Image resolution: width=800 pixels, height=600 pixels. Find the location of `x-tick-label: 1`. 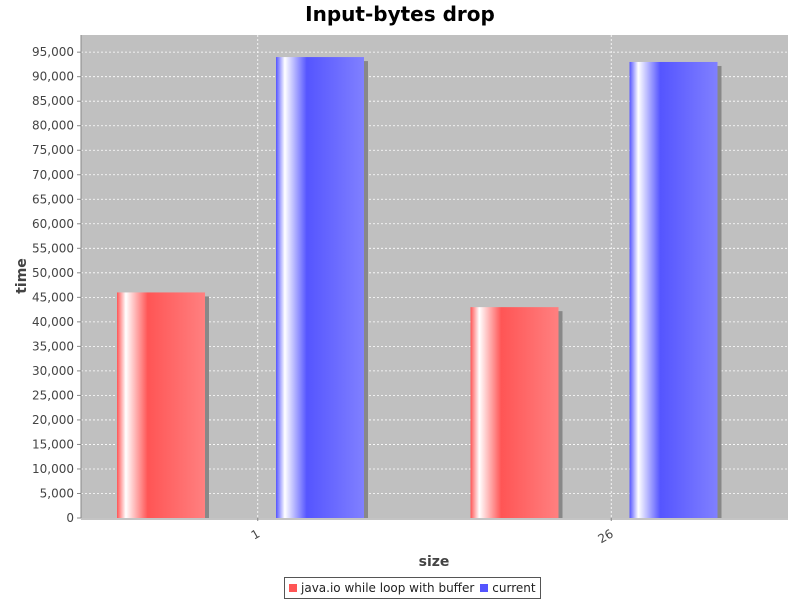

x-tick-label: 1 is located at coordinates (256, 534).